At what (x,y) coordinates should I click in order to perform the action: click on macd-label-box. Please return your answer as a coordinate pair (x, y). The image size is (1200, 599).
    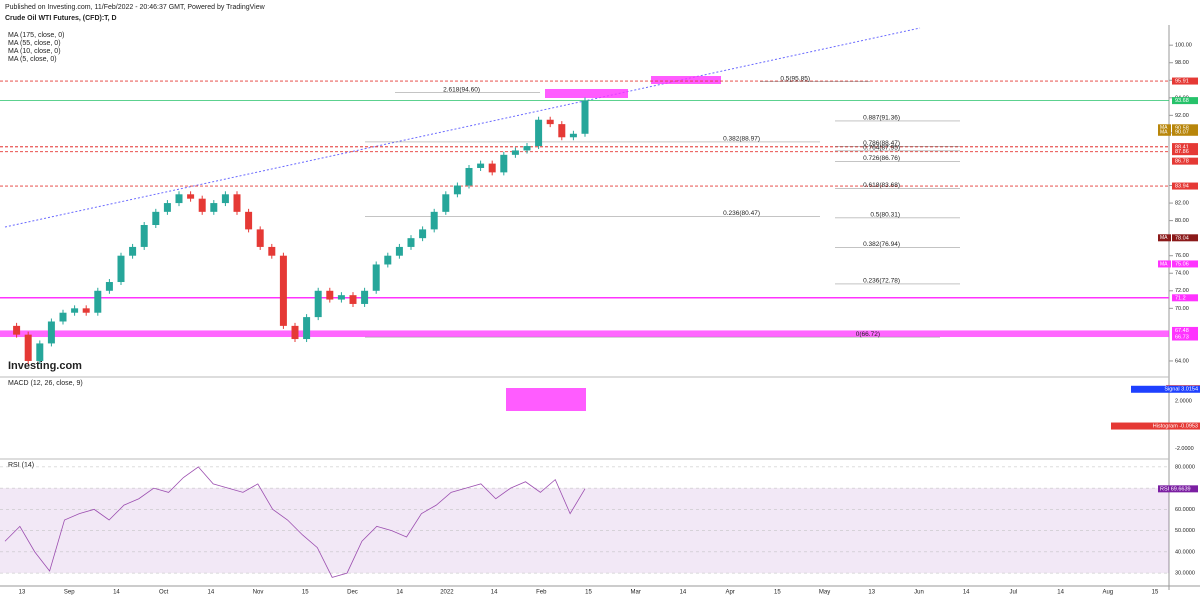
    Looking at the image, I should click on (1155, 426).